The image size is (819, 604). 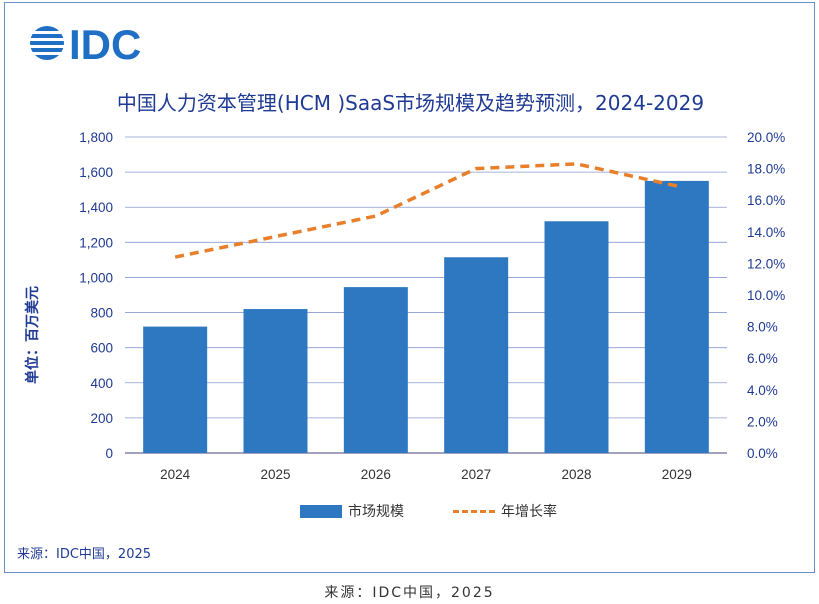 I want to click on y-left-tick-label: 200, so click(x=101, y=418).